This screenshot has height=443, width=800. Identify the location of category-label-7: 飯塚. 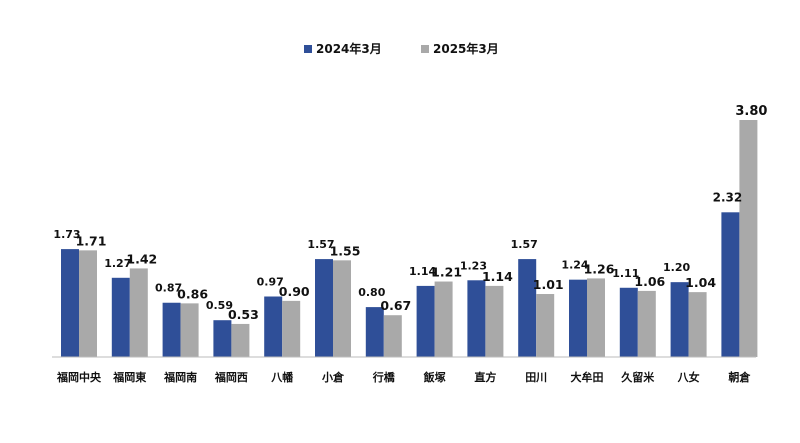
(434, 377).